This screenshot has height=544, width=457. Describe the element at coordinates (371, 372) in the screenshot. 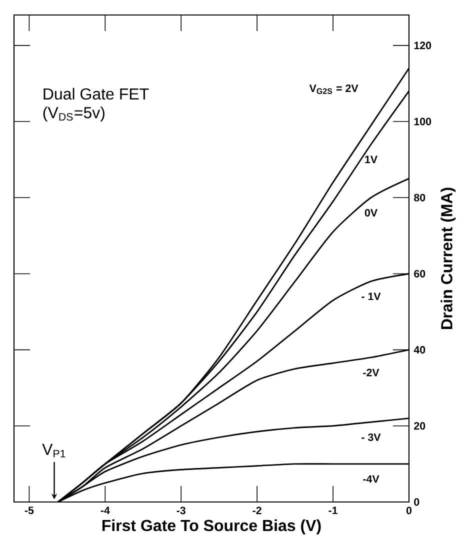

I see `series-label: -2V` at that location.